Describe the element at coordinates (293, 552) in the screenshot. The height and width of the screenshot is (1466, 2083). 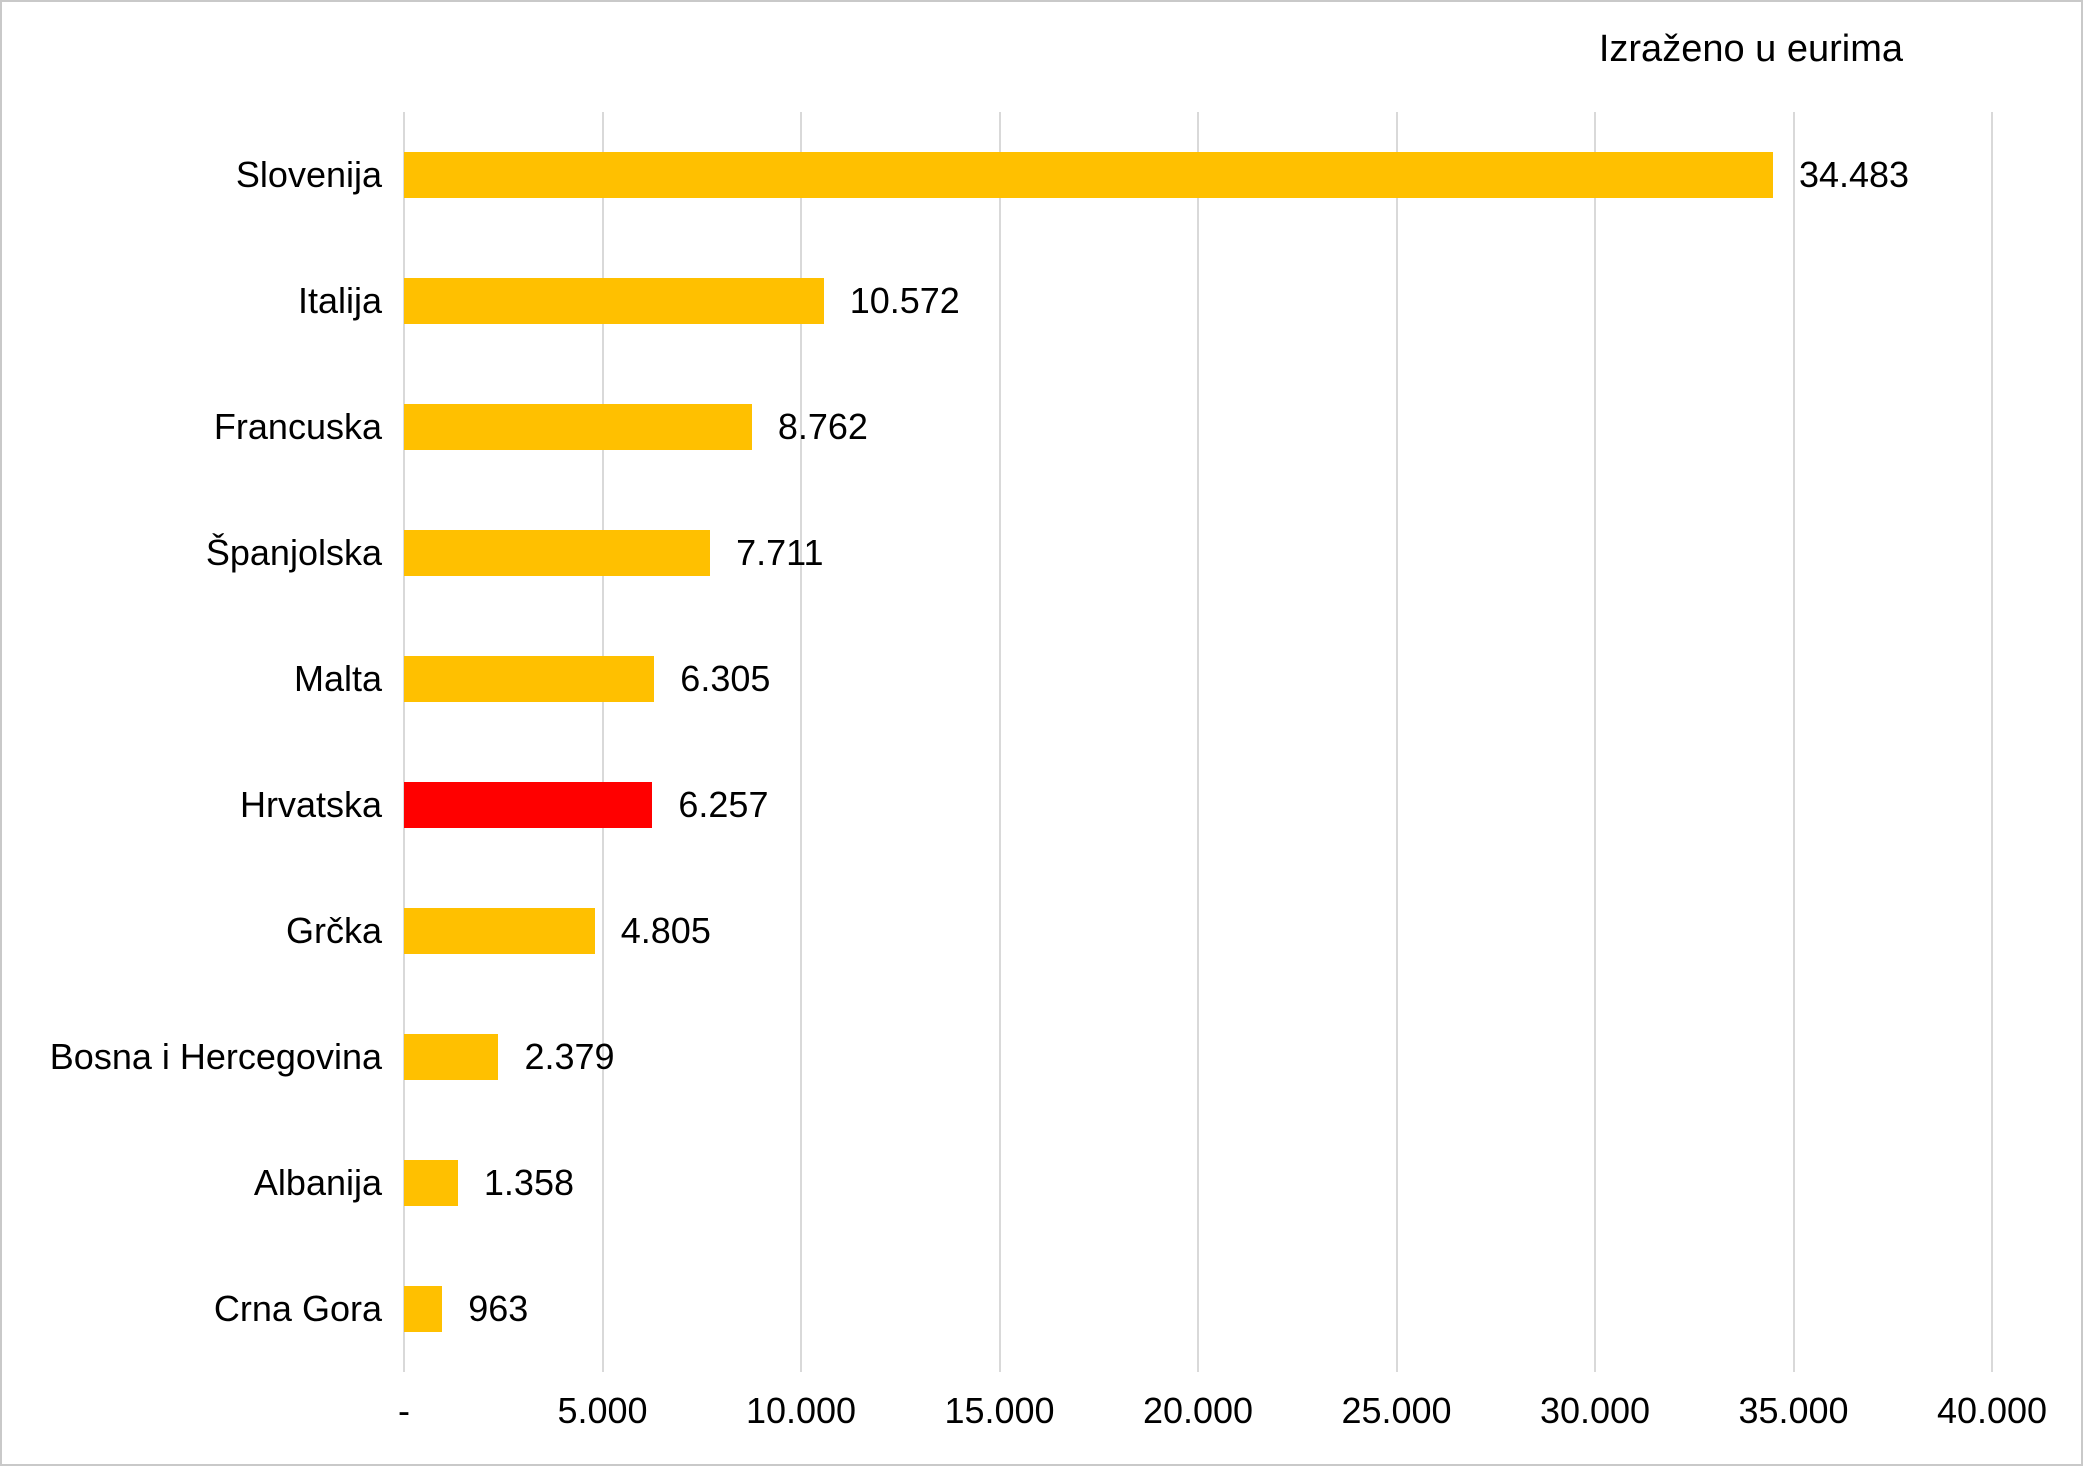
I see `category-label: Španjolska` at that location.